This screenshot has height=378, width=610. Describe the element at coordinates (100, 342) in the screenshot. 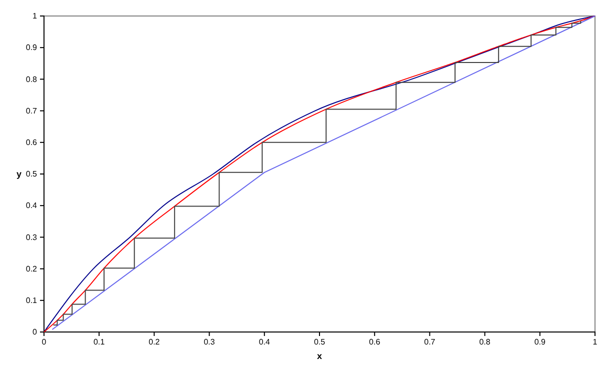

I see `x-tick-label: 0.1` at that location.